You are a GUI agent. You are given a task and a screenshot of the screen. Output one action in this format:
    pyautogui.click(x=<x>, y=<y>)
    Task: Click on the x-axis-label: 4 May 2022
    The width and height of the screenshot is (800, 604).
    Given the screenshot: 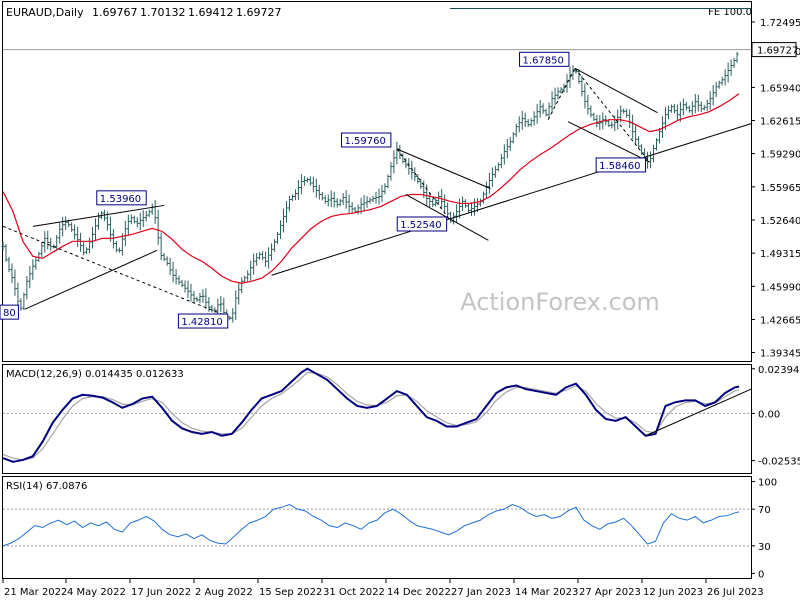 What is the action you would take?
    pyautogui.click(x=96, y=592)
    